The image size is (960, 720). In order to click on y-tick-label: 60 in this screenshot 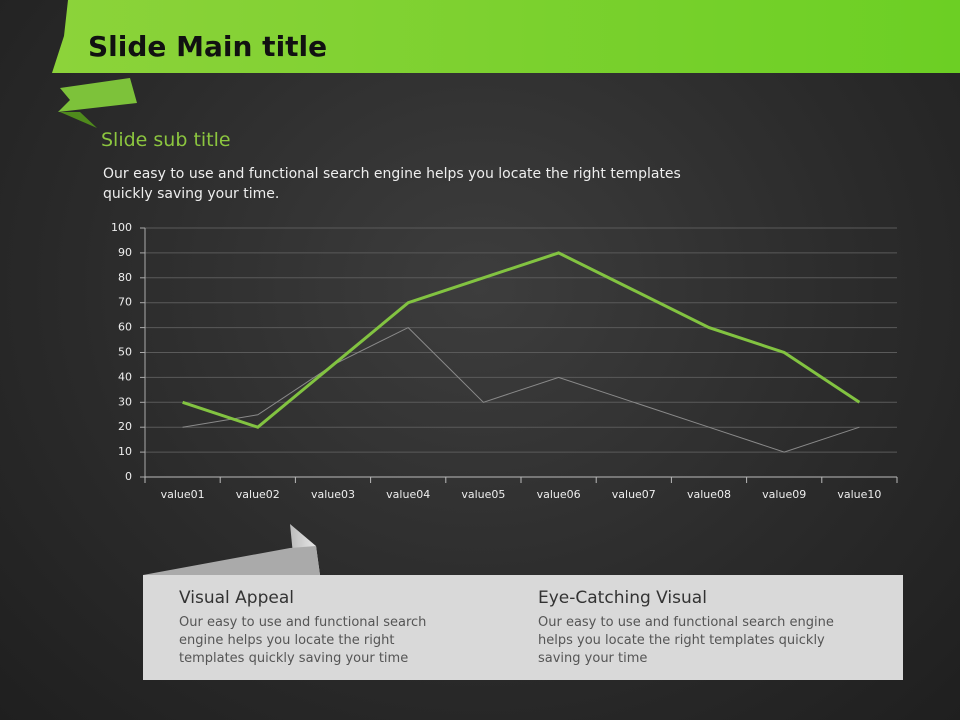, I will do `click(125, 327)`.